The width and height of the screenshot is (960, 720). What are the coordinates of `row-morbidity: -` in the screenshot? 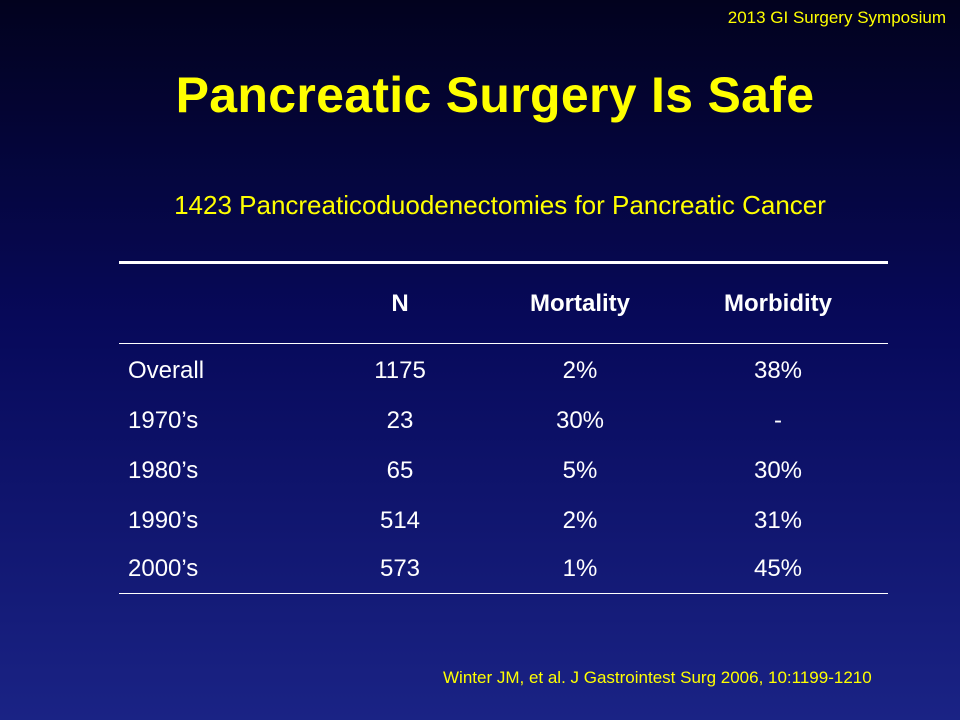 It's located at (778, 420).